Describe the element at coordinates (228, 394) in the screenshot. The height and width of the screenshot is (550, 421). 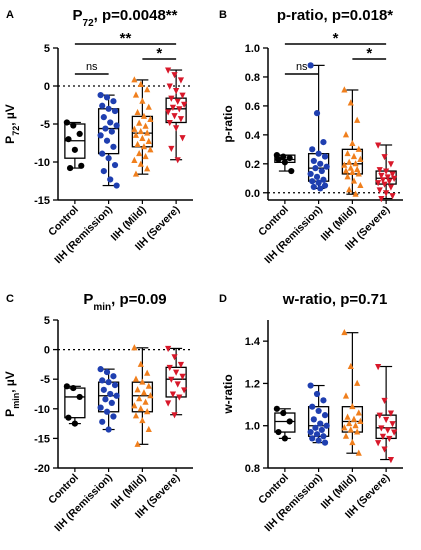
I see `y-axis-label: w-ratio` at that location.